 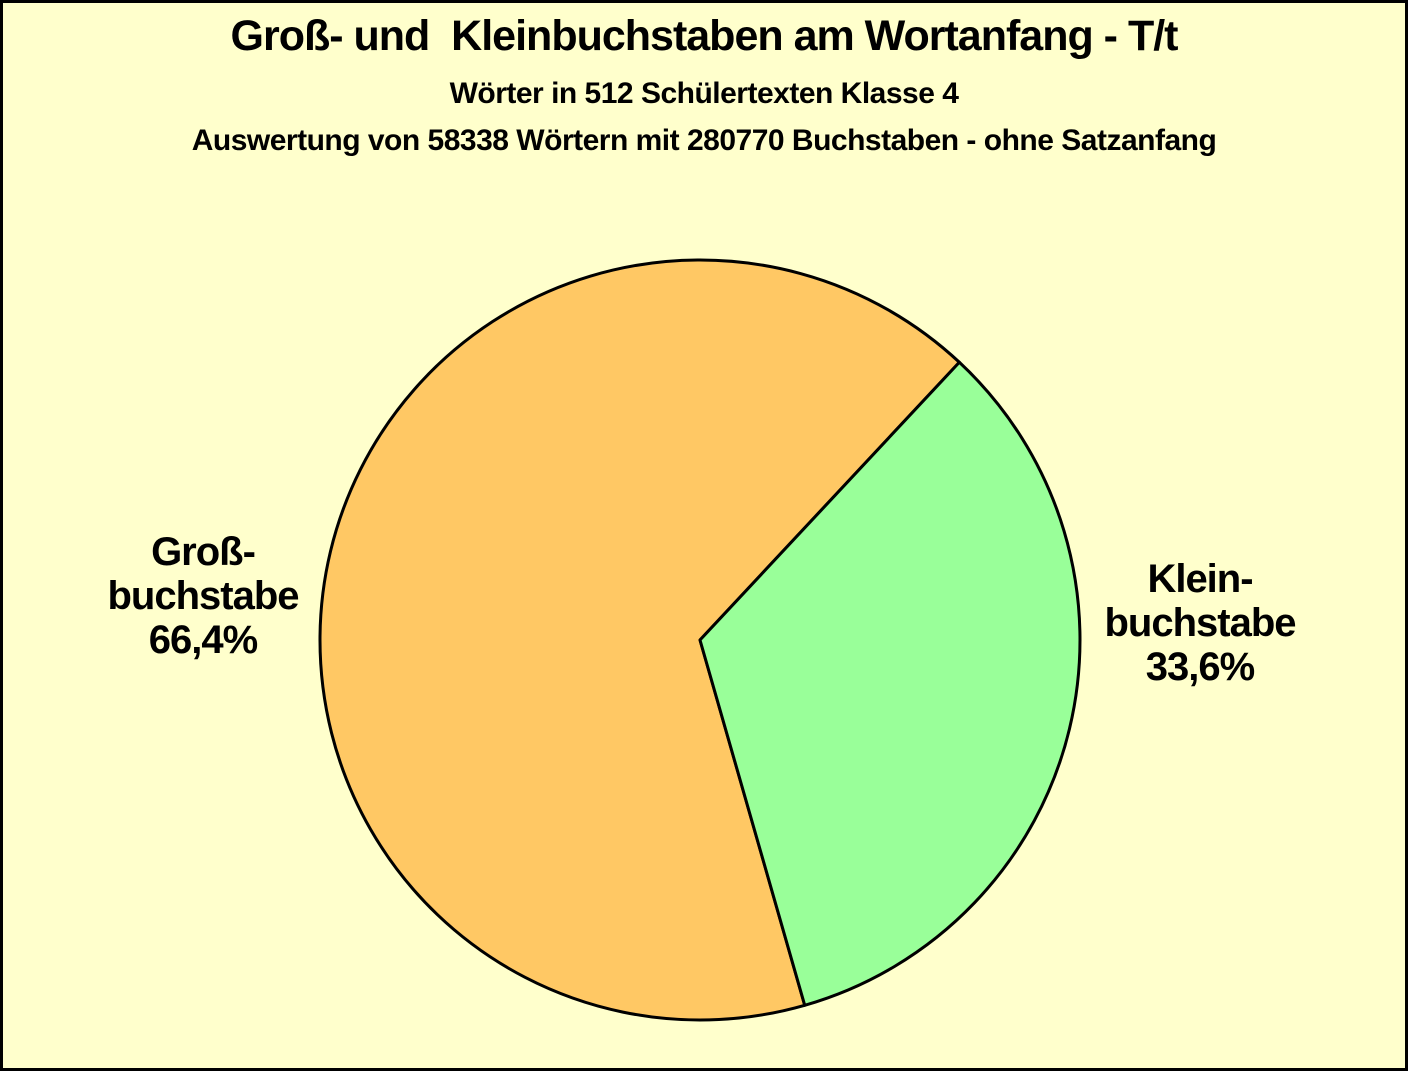 What do you see at coordinates (1200, 579) in the screenshot?
I see `slice-label-line: Klein-` at bounding box center [1200, 579].